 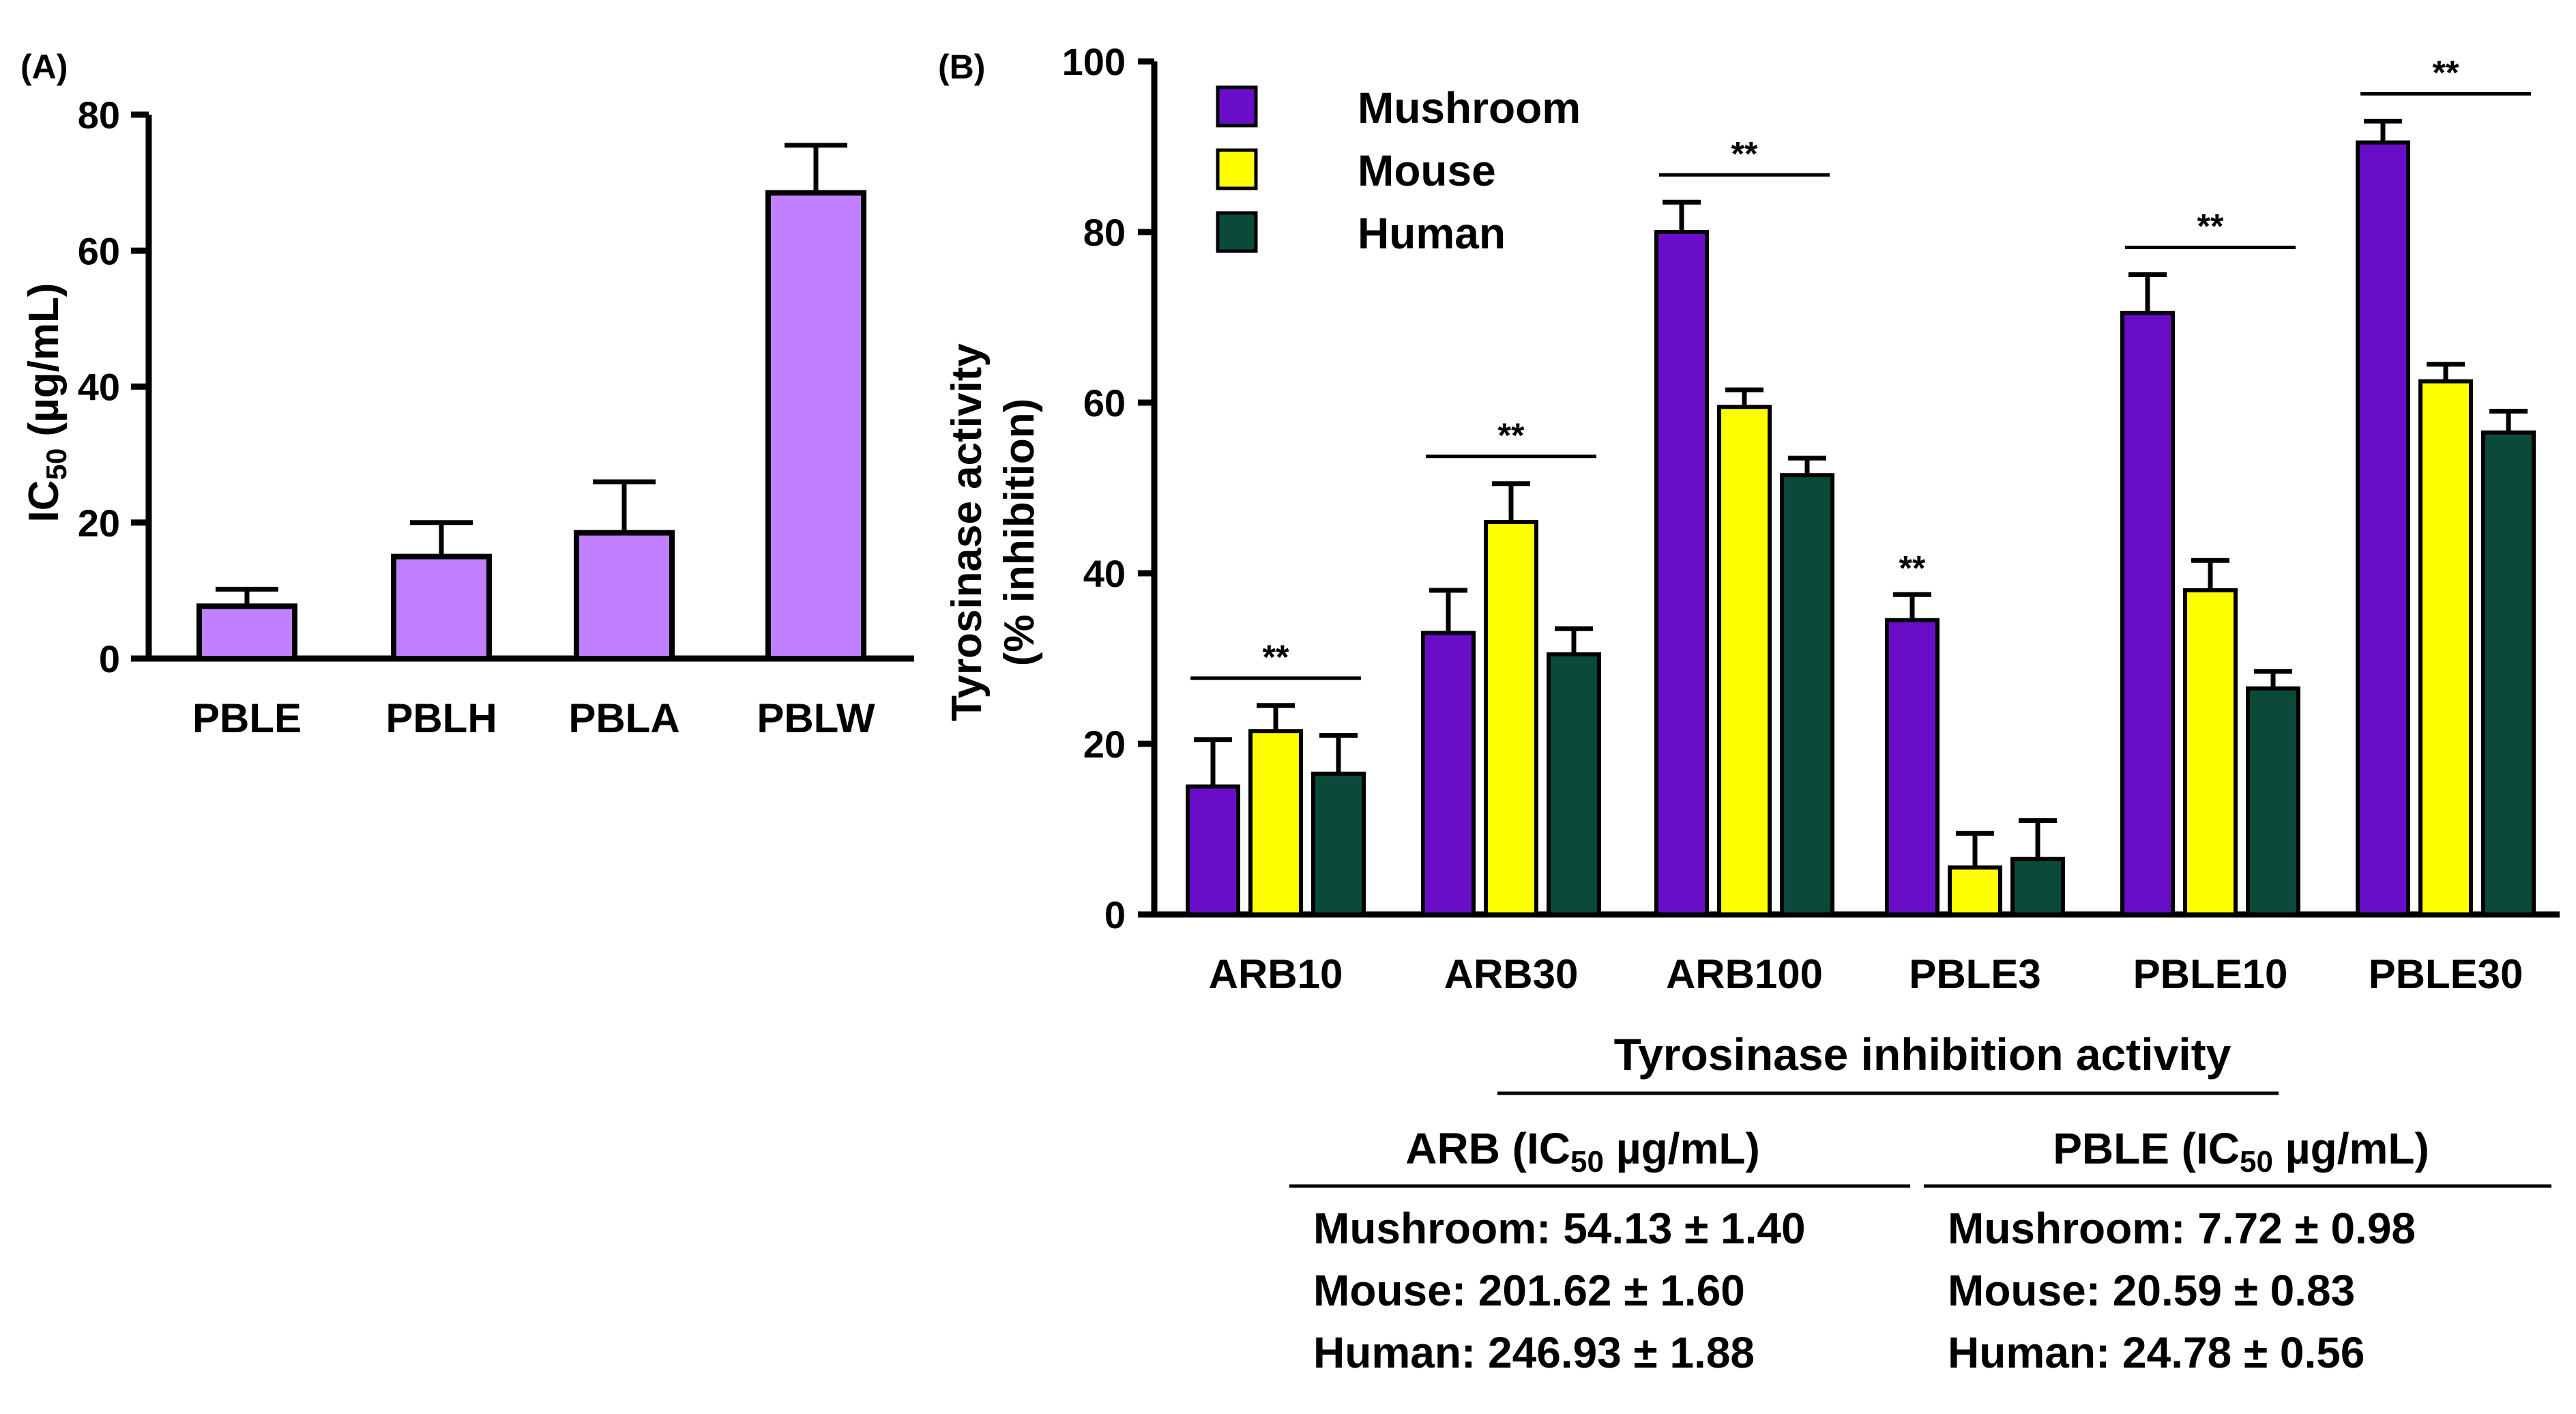 I want to click on panel-b-bar-arb30-human, so click(x=1574, y=784).